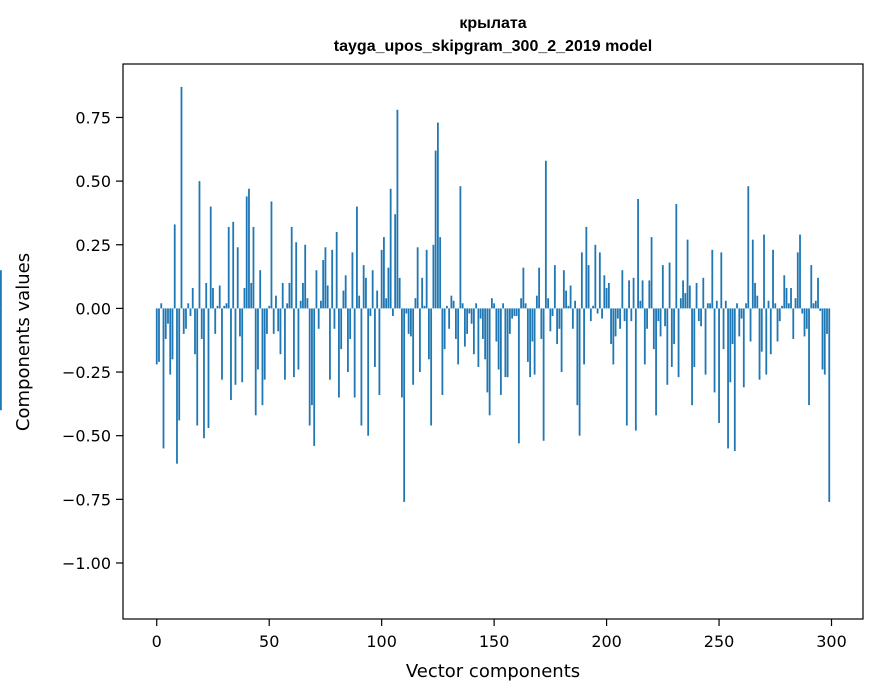  What do you see at coordinates (93, 117) in the screenshot?
I see `y-tick-label: 0.75` at bounding box center [93, 117].